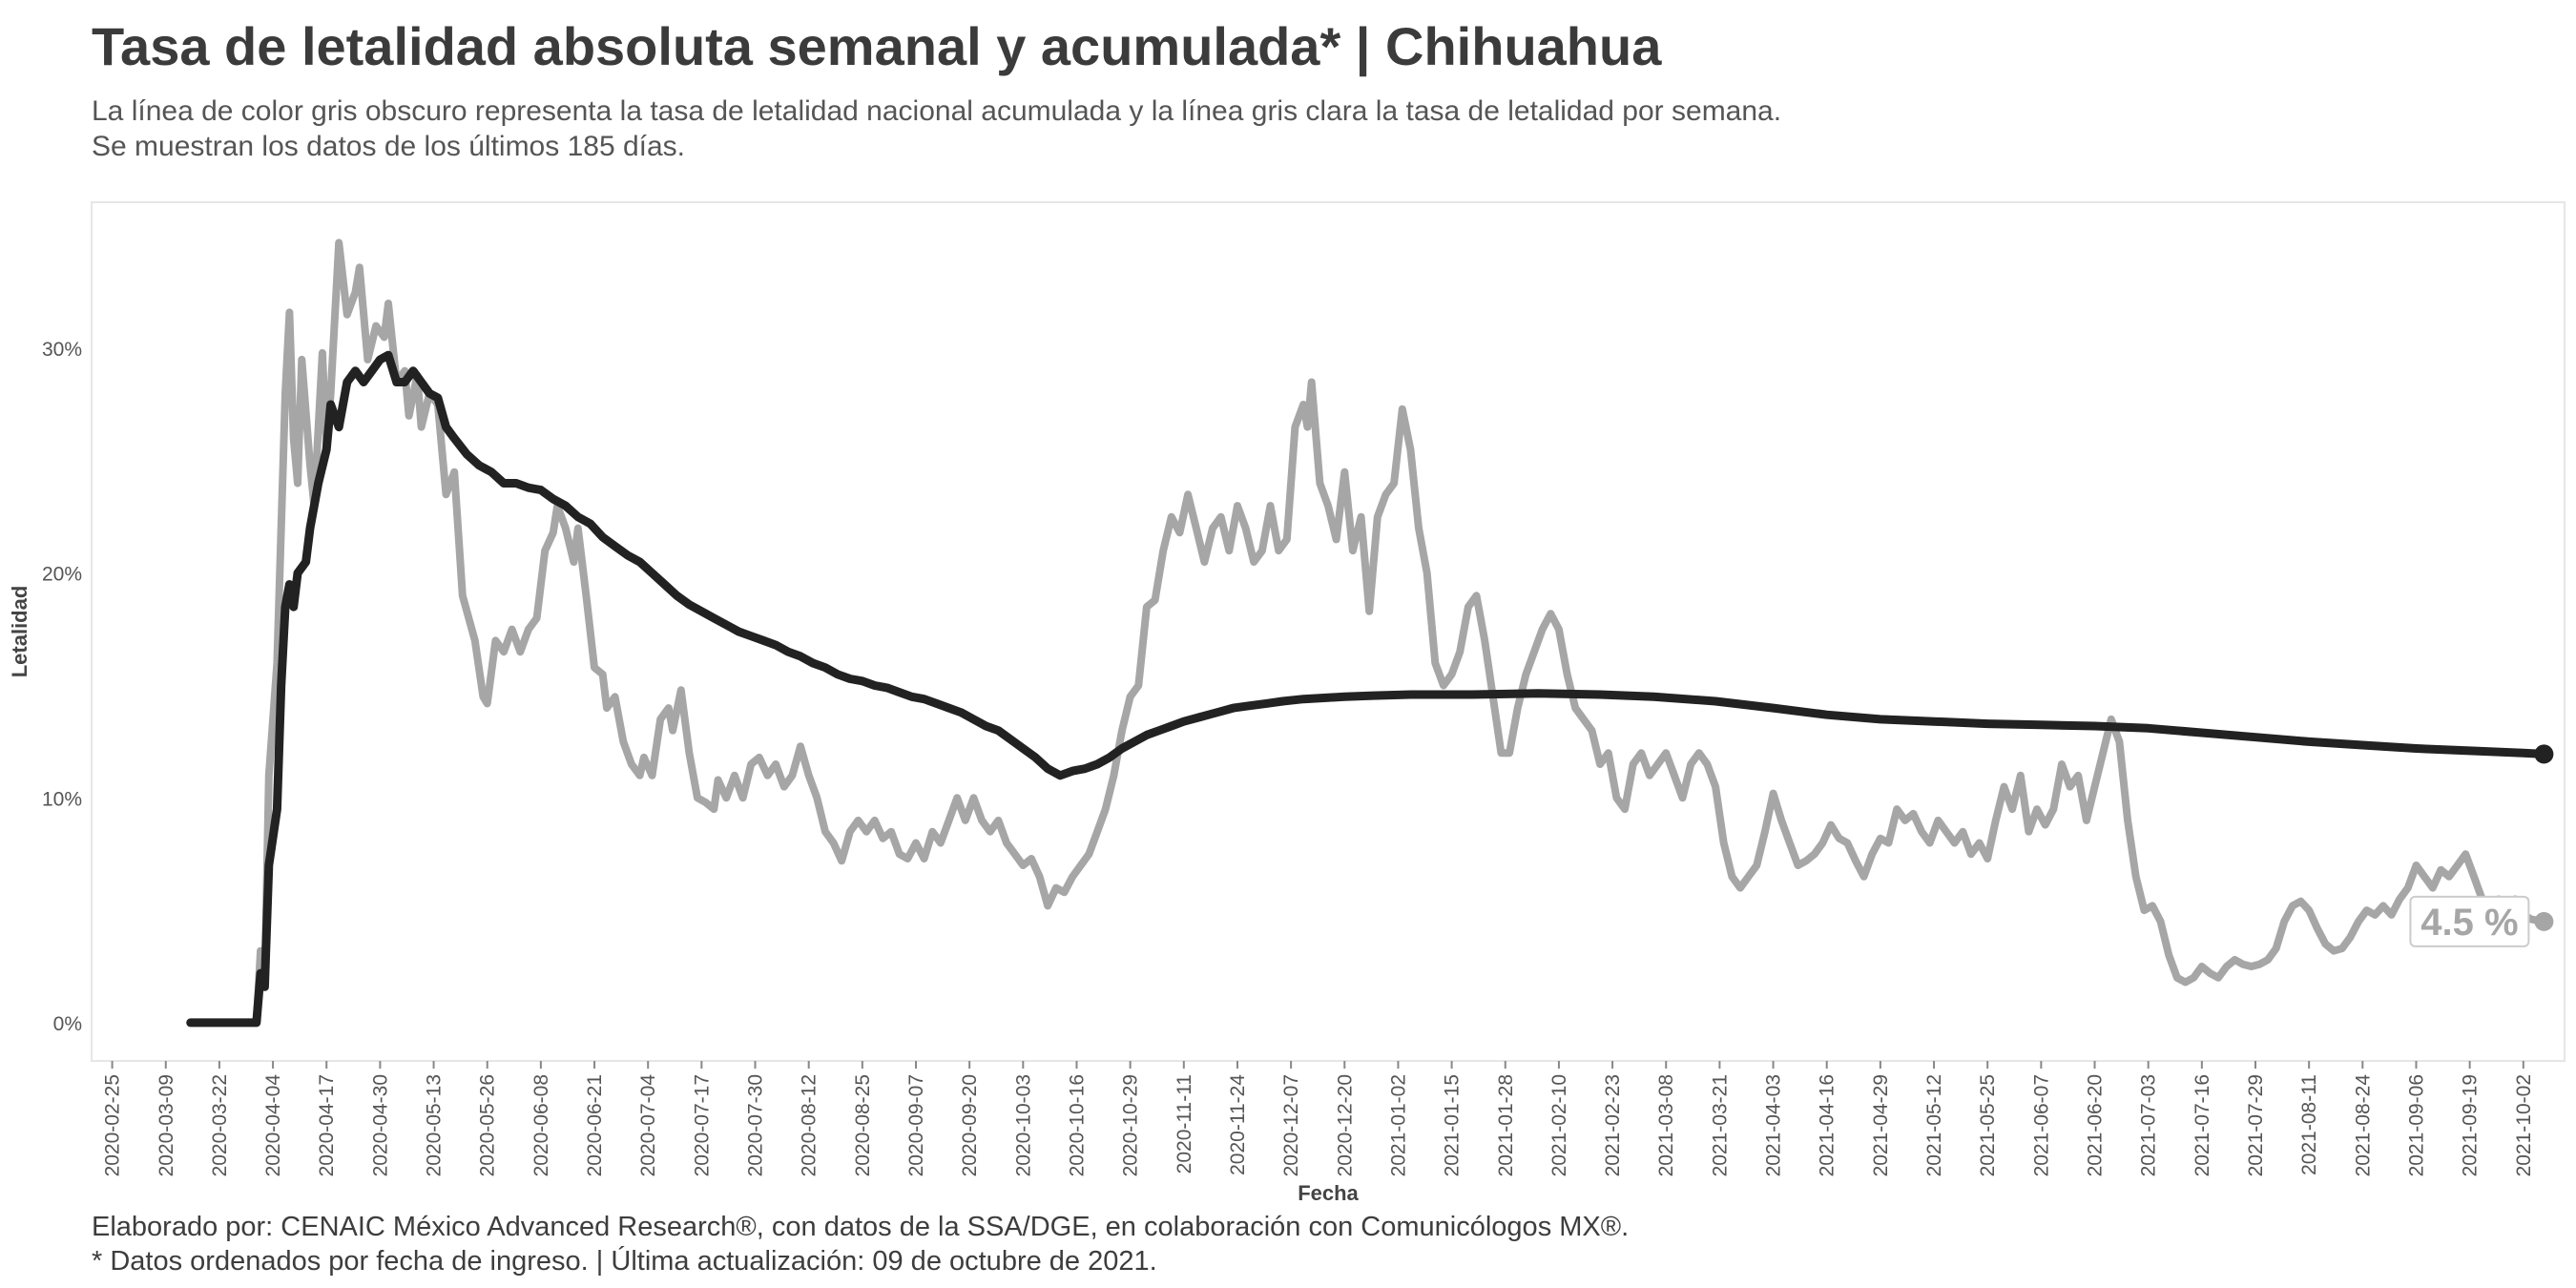  Describe the element at coordinates (2524, 1125) in the screenshot. I see `x-tick-label: 2021-10-02` at that location.